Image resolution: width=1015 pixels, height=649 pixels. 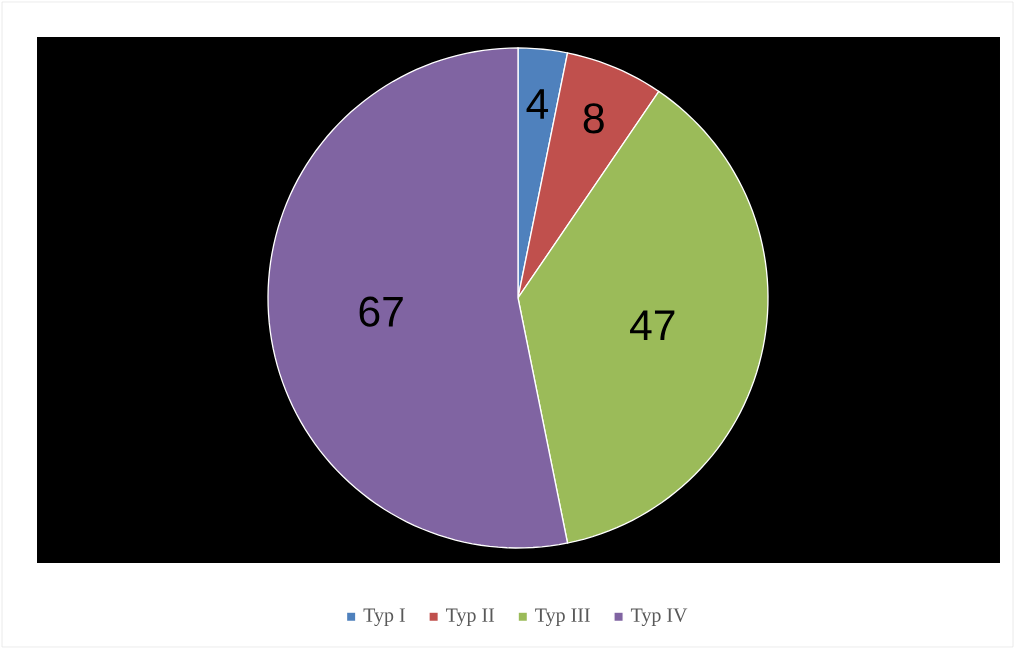 I want to click on data-label: 67, so click(x=381, y=311).